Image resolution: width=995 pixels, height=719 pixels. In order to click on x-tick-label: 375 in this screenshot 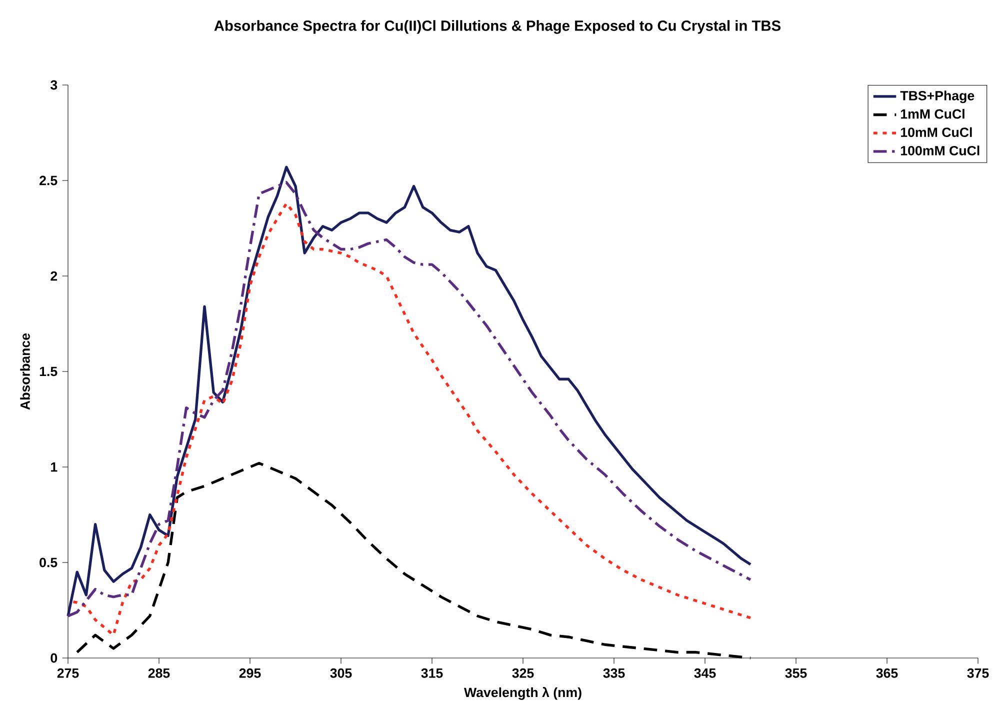, I will do `click(978, 673)`.